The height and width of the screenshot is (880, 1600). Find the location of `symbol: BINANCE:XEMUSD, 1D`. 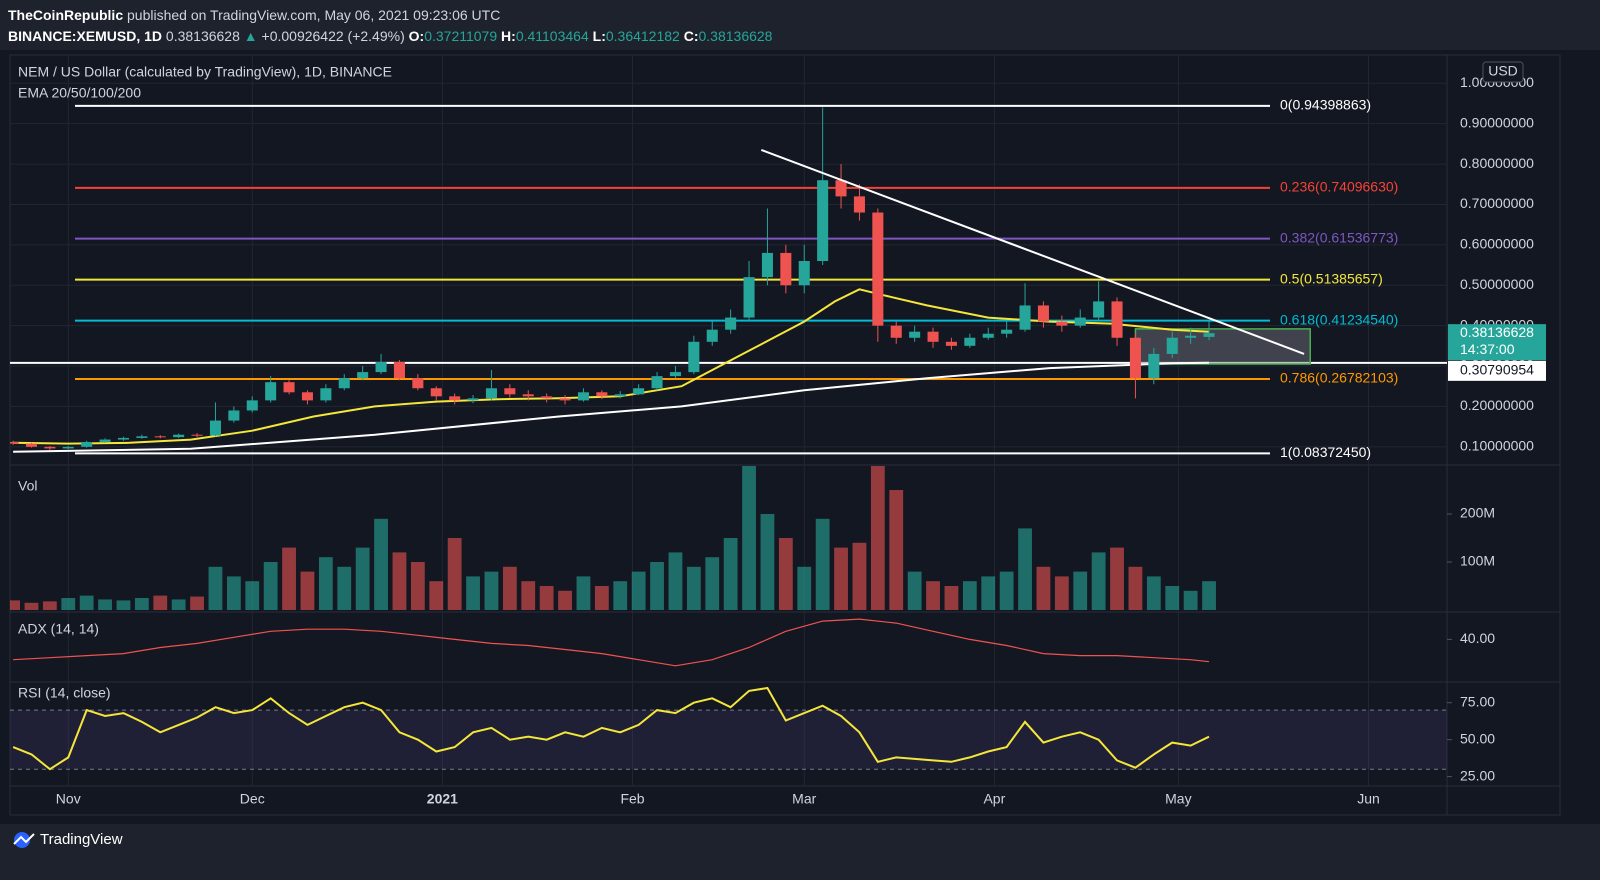

symbol: BINANCE:XEMUSD, 1D is located at coordinates (85, 36).